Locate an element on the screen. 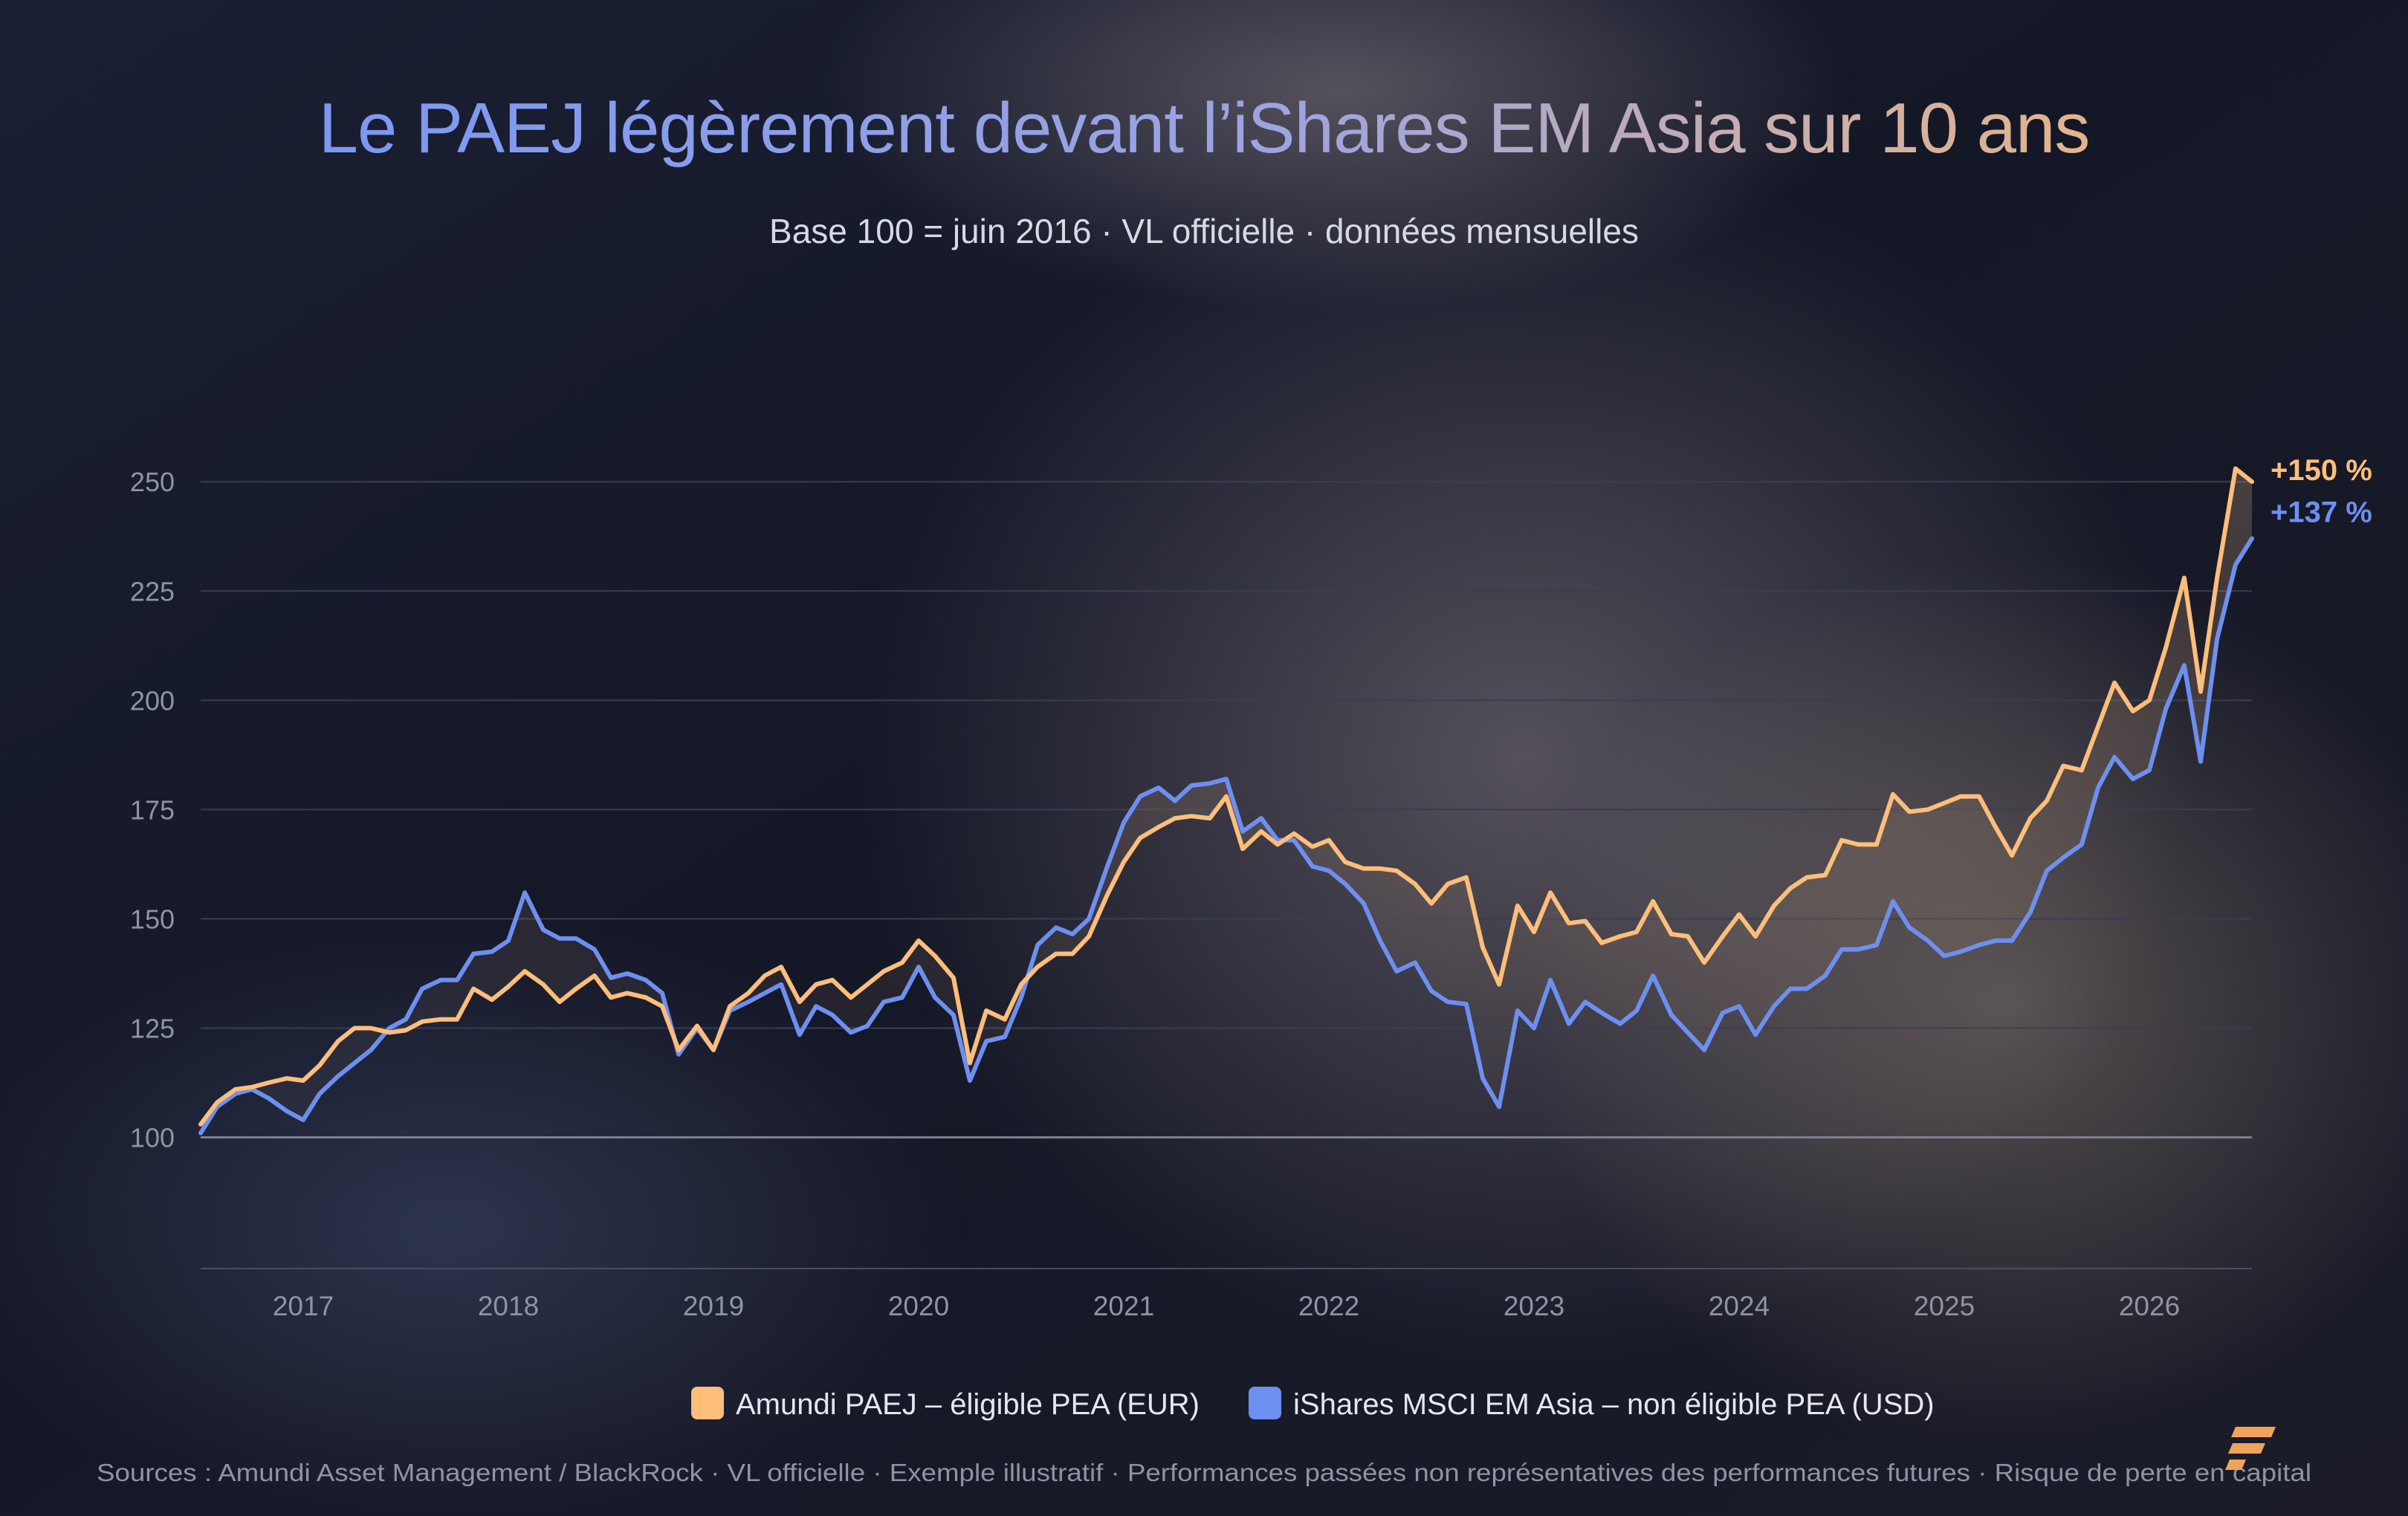 The image size is (2408, 1516). x-tick-label: 2018 is located at coordinates (509, 1306).